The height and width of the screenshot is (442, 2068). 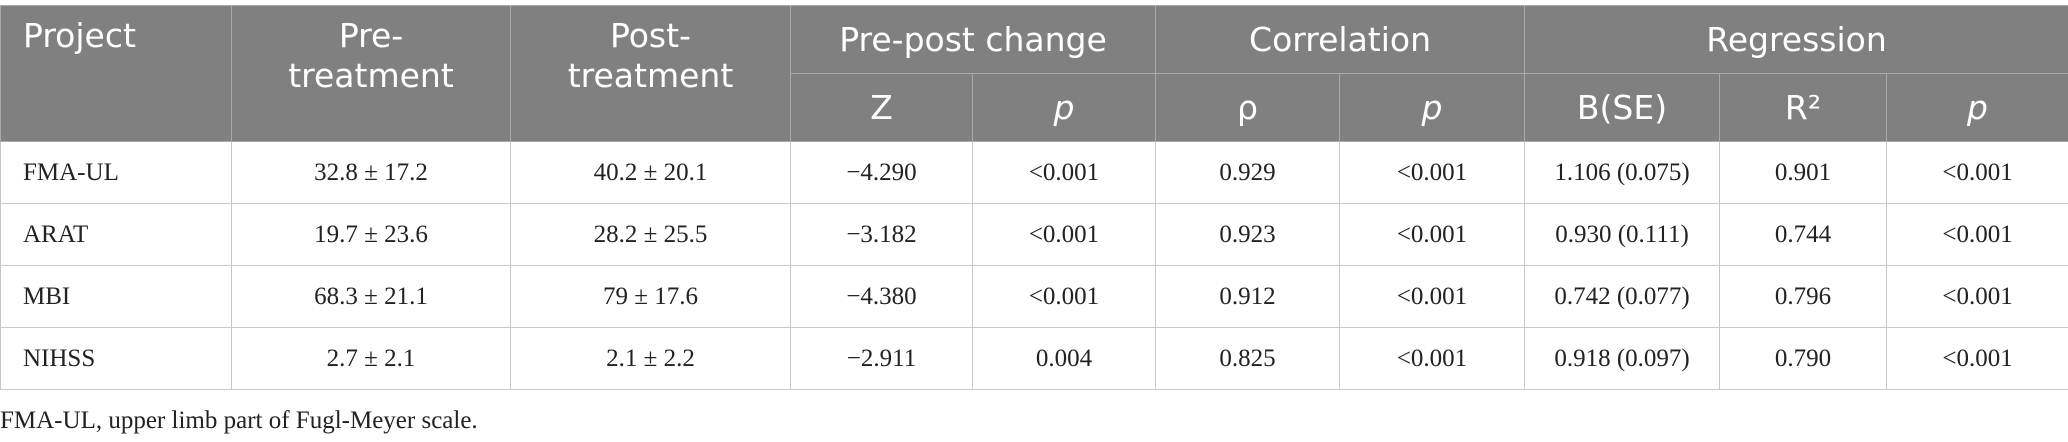 What do you see at coordinates (1064, 358) in the screenshot?
I see `table-cell: 0.004` at bounding box center [1064, 358].